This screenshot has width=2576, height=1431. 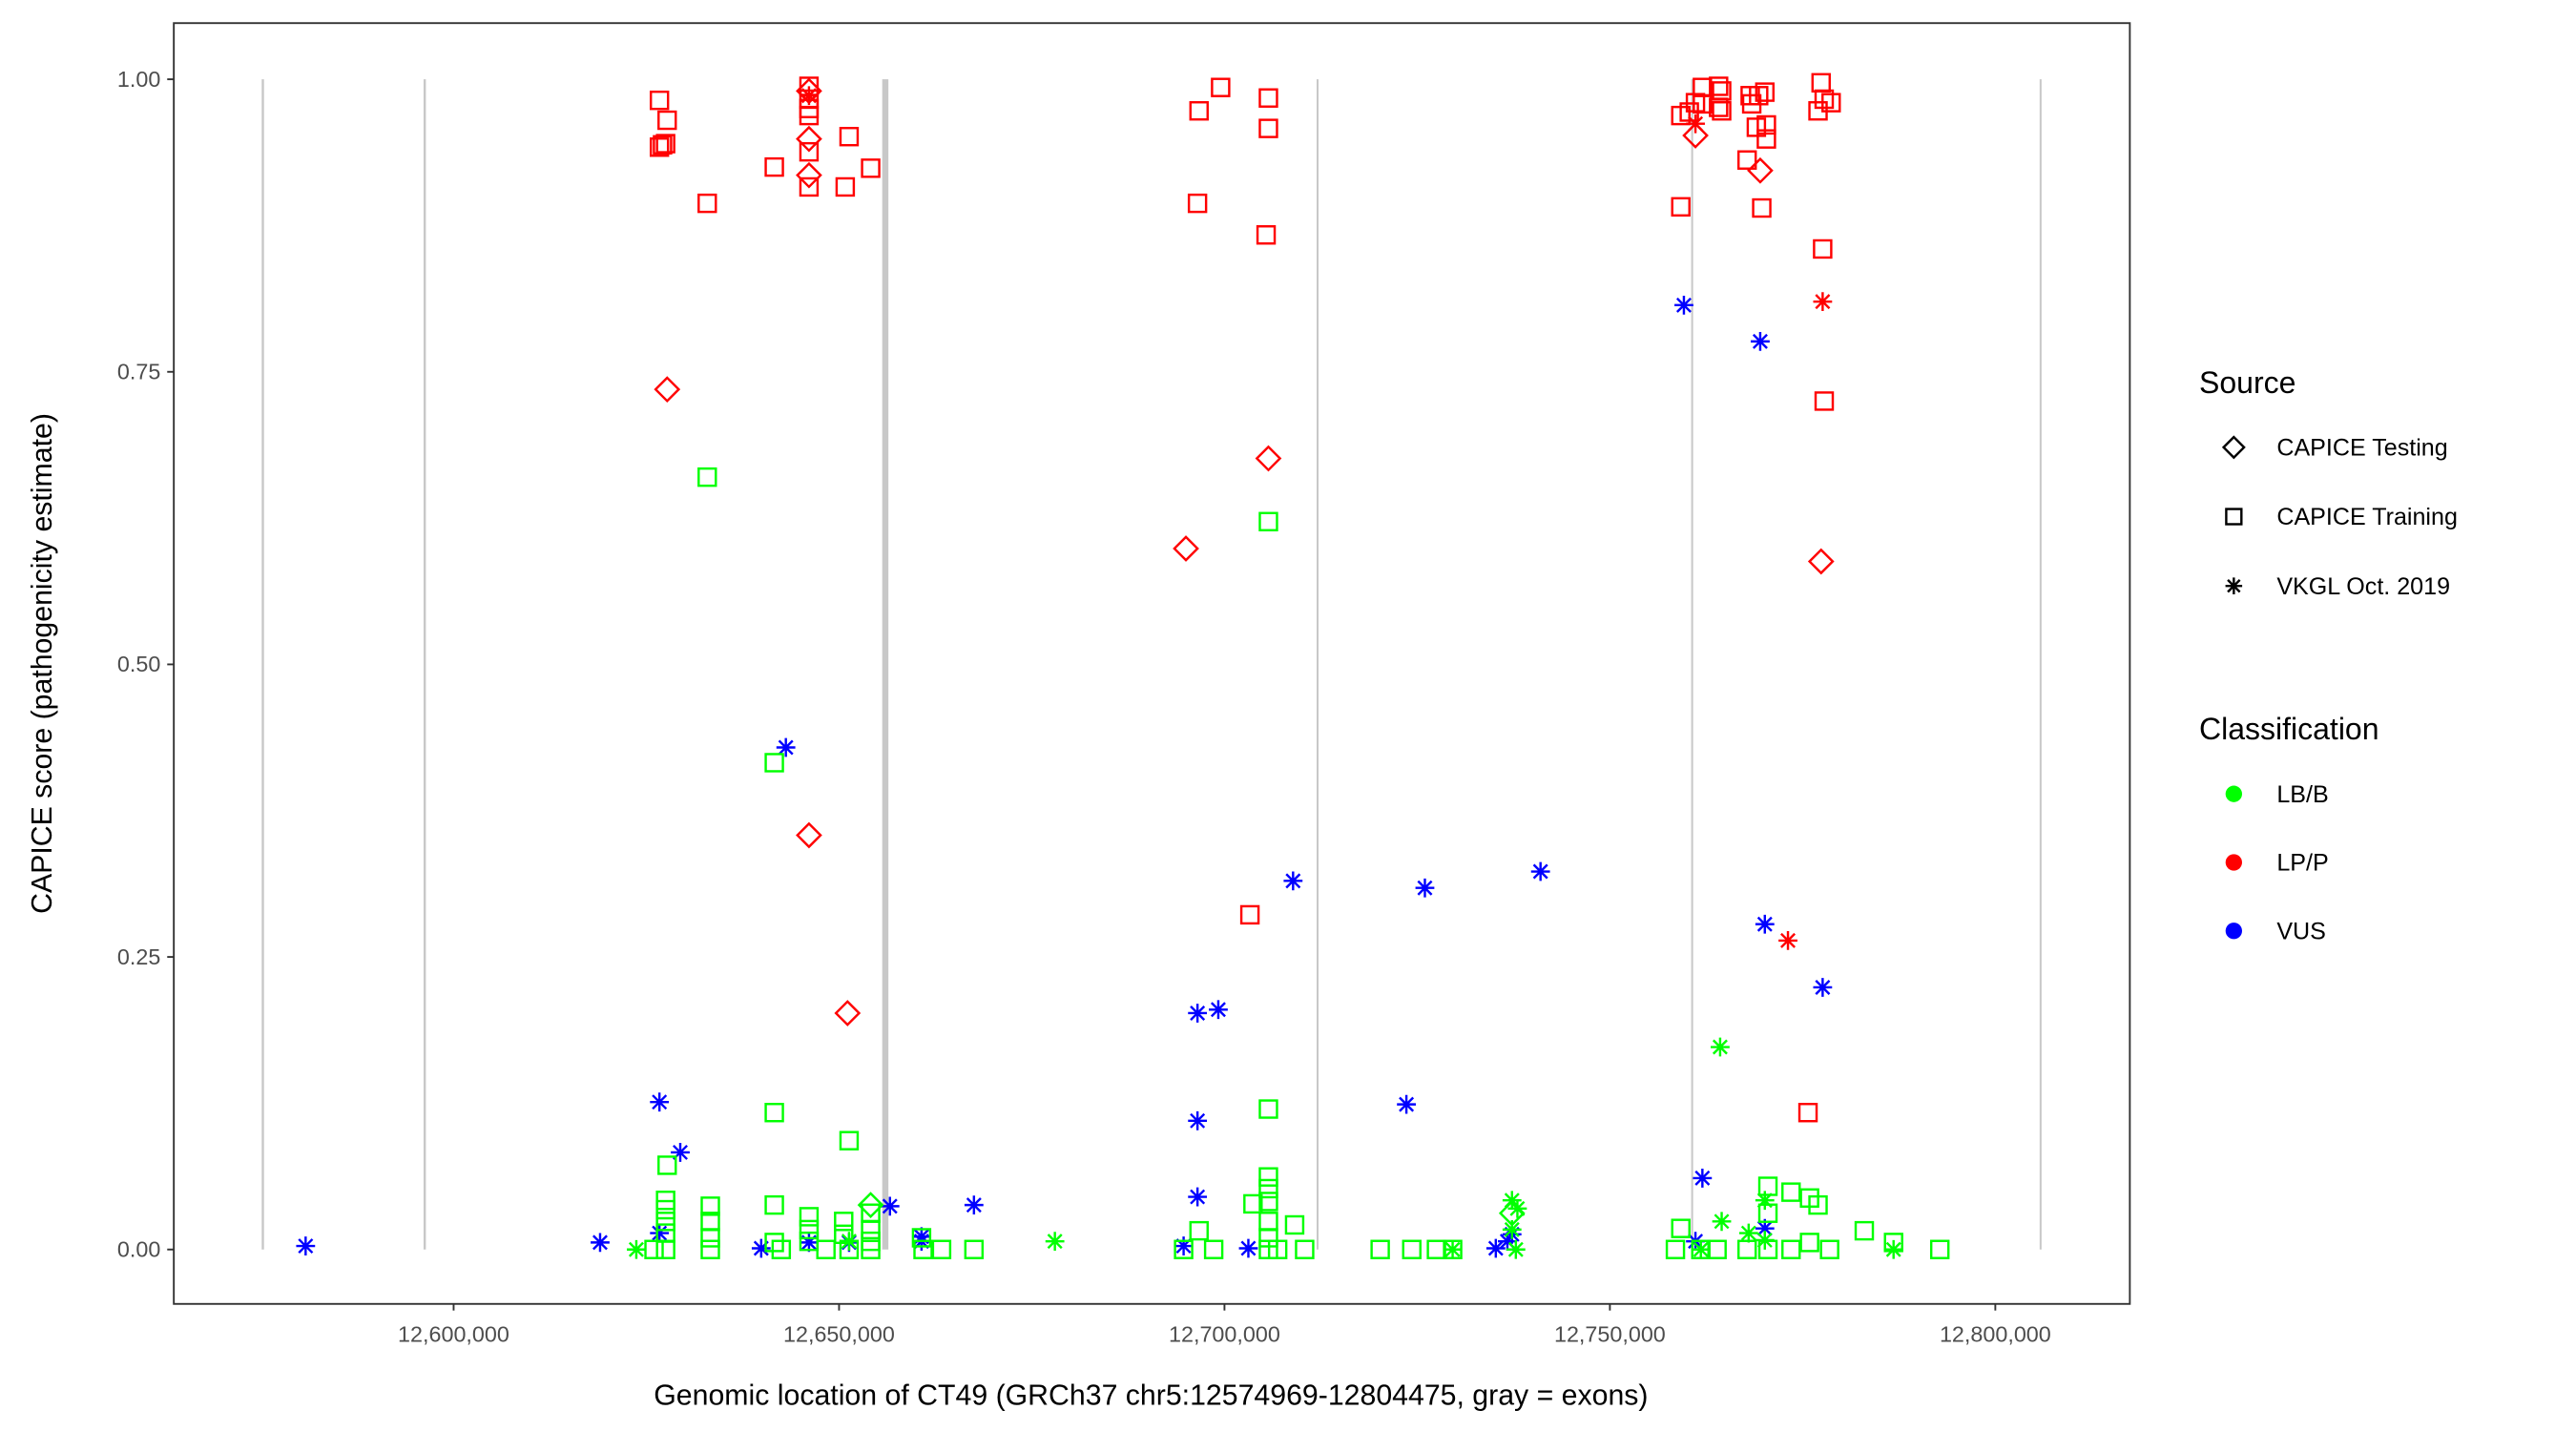 What do you see at coordinates (2234, 585) in the screenshot?
I see `legend-asterisk-icon` at bounding box center [2234, 585].